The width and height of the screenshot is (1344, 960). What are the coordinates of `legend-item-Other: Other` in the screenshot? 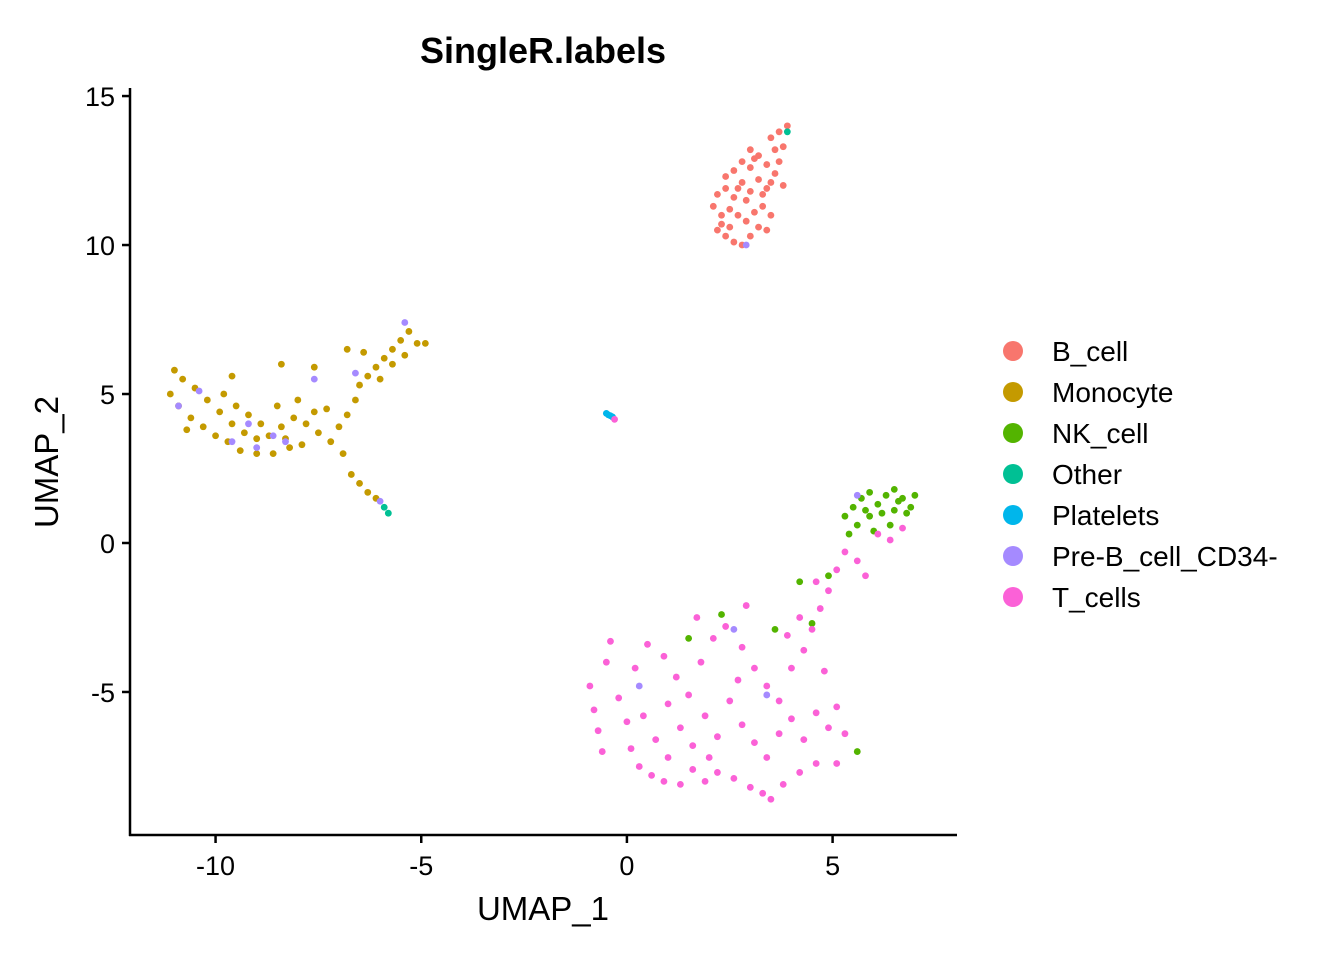 It's located at (1062, 474).